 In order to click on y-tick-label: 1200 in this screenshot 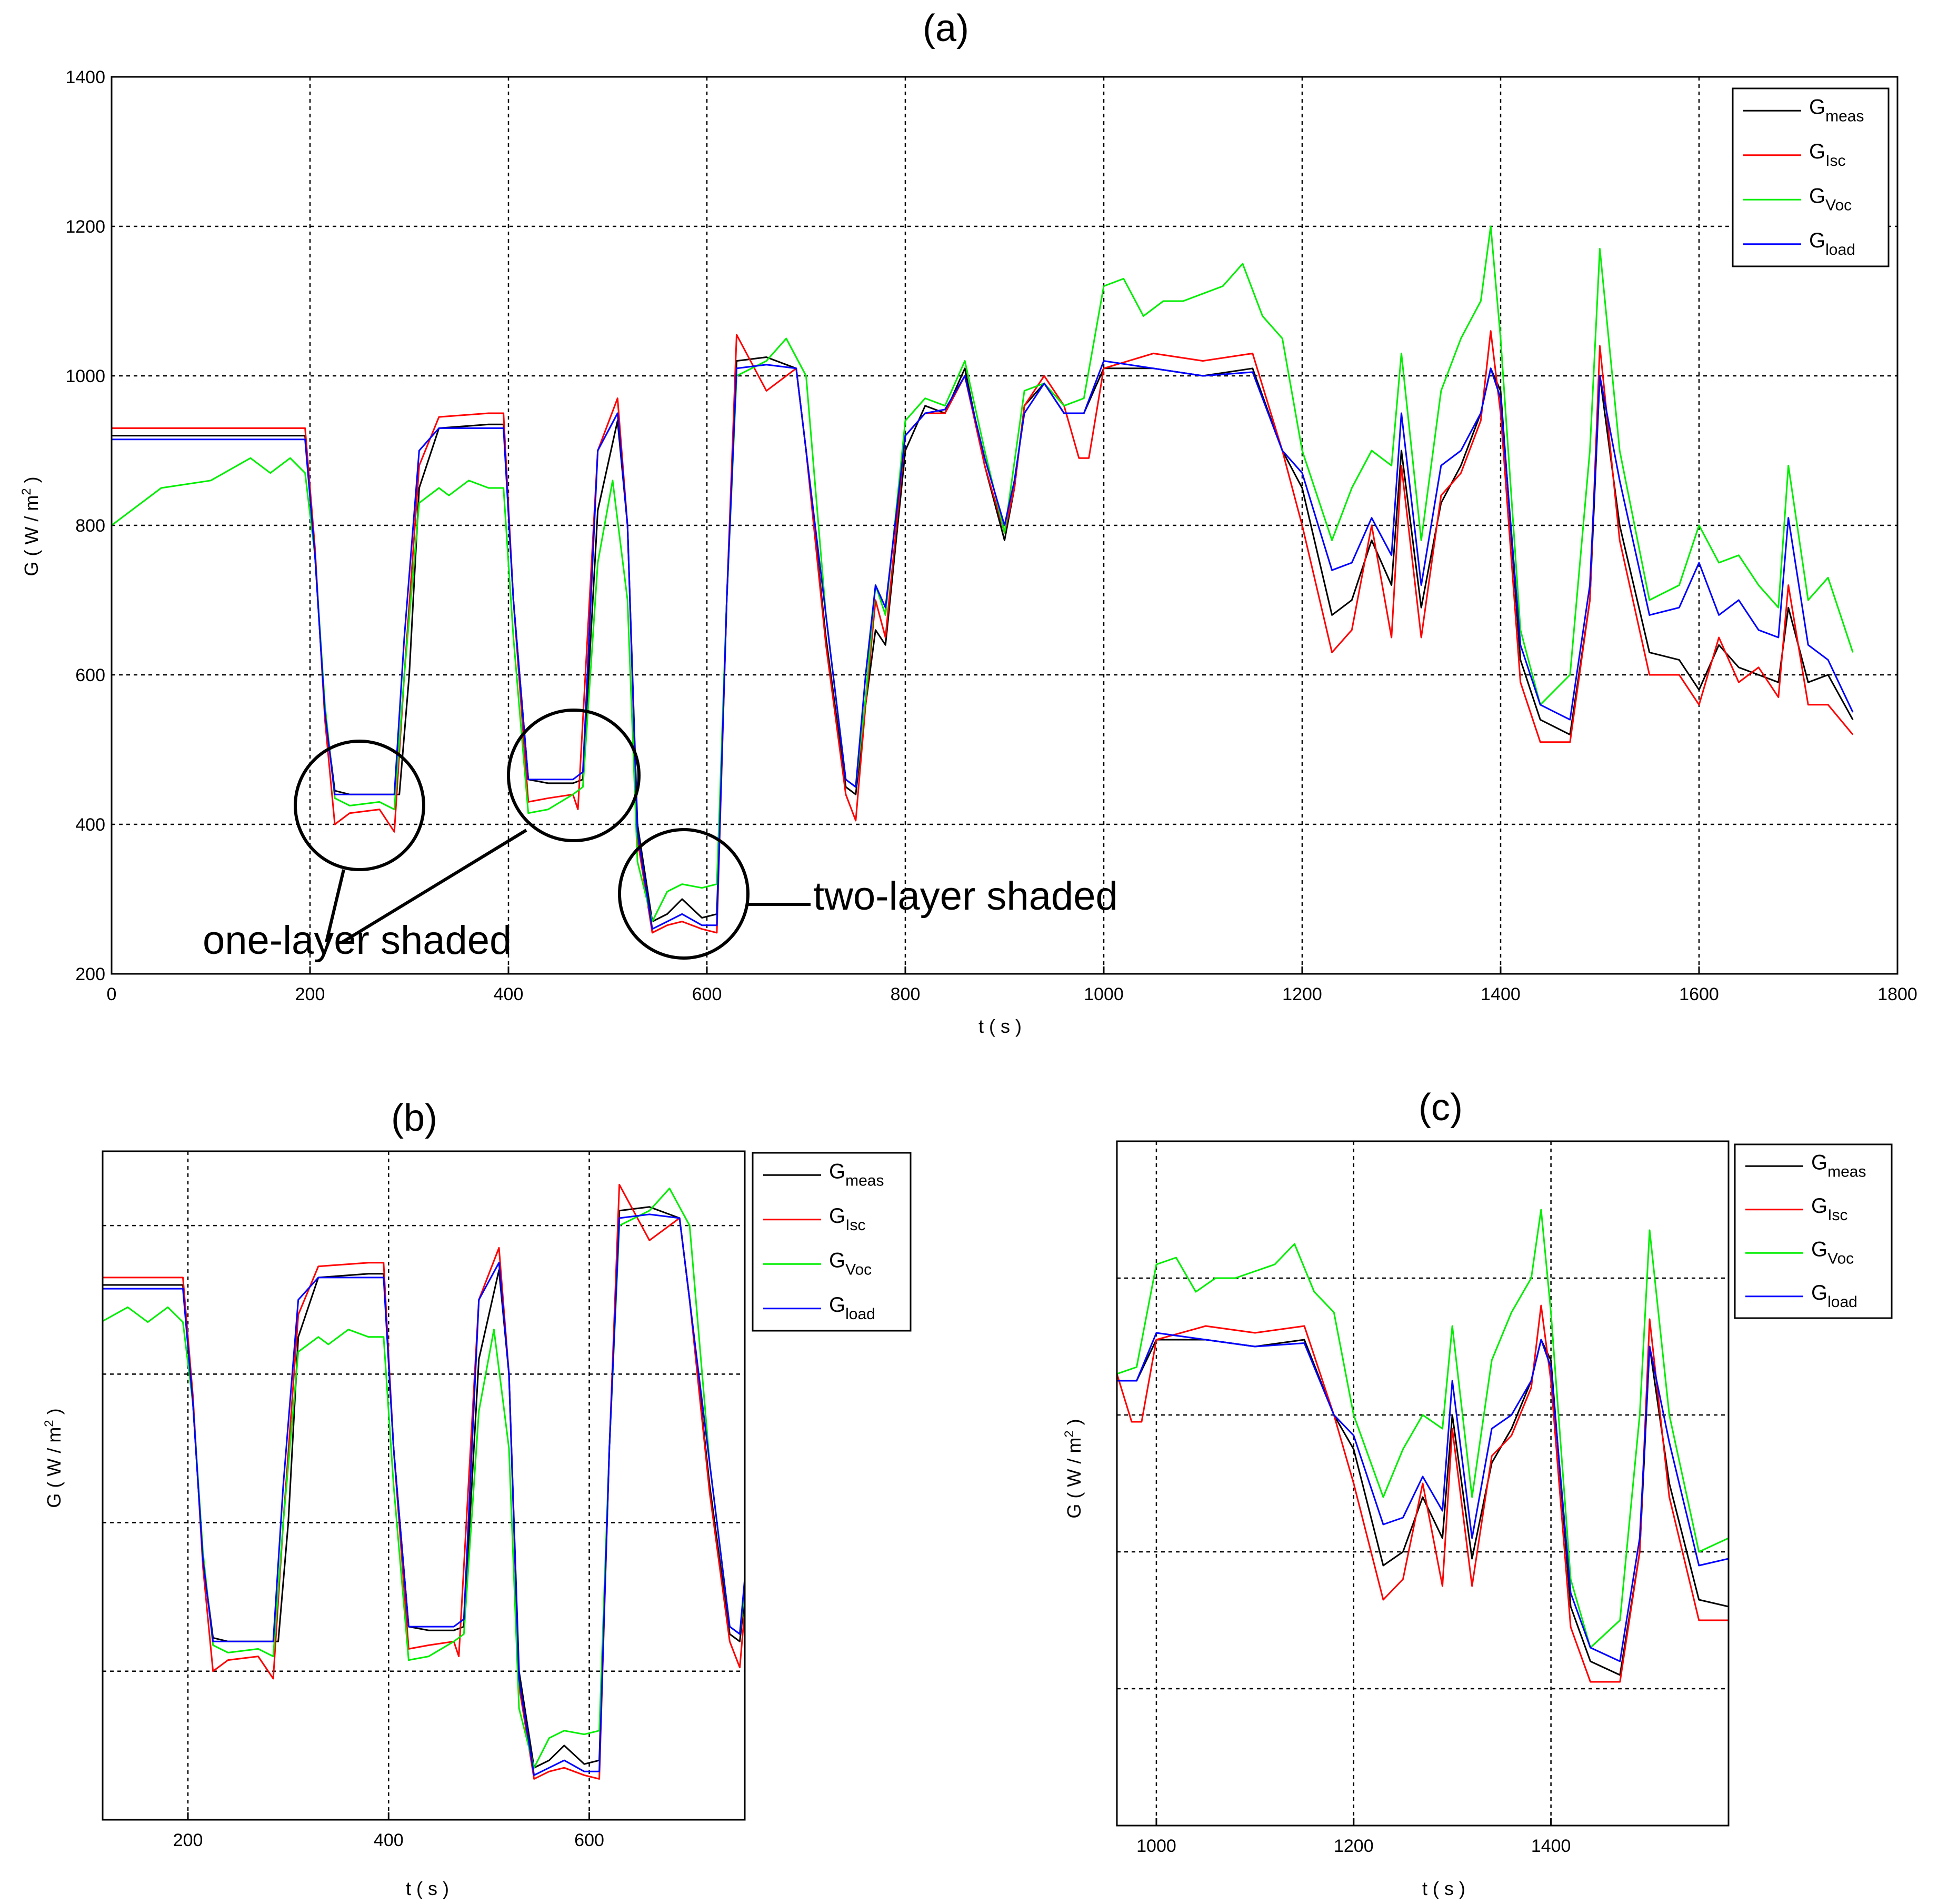, I will do `click(85, 227)`.